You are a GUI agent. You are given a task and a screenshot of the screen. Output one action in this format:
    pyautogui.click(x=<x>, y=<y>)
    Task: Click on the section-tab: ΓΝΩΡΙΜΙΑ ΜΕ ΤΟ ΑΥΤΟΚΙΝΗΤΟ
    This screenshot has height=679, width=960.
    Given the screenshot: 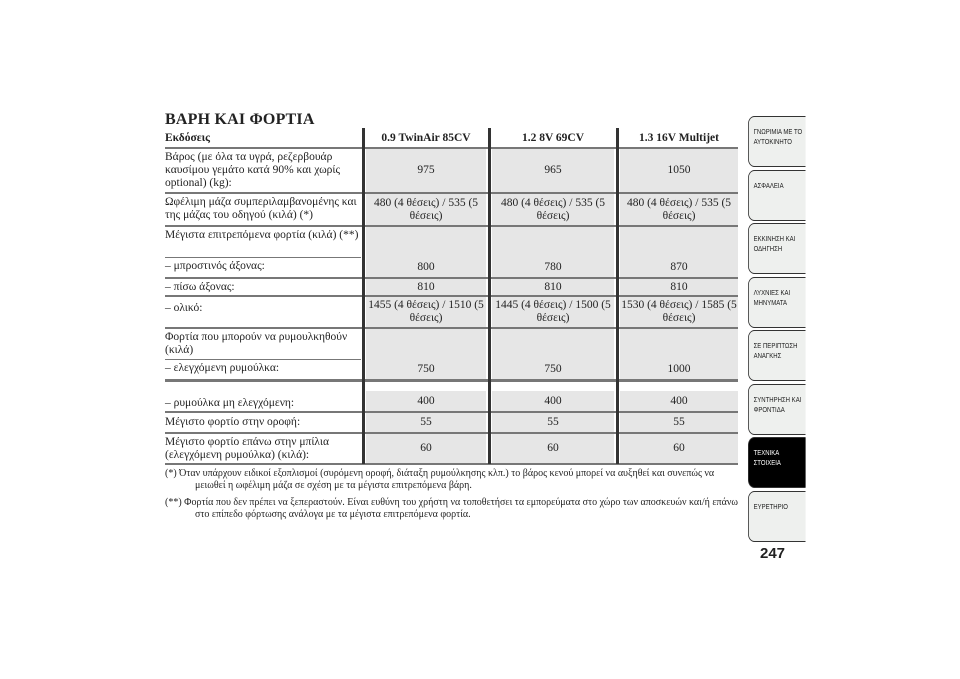 What is the action you would take?
    pyautogui.click(x=777, y=141)
    